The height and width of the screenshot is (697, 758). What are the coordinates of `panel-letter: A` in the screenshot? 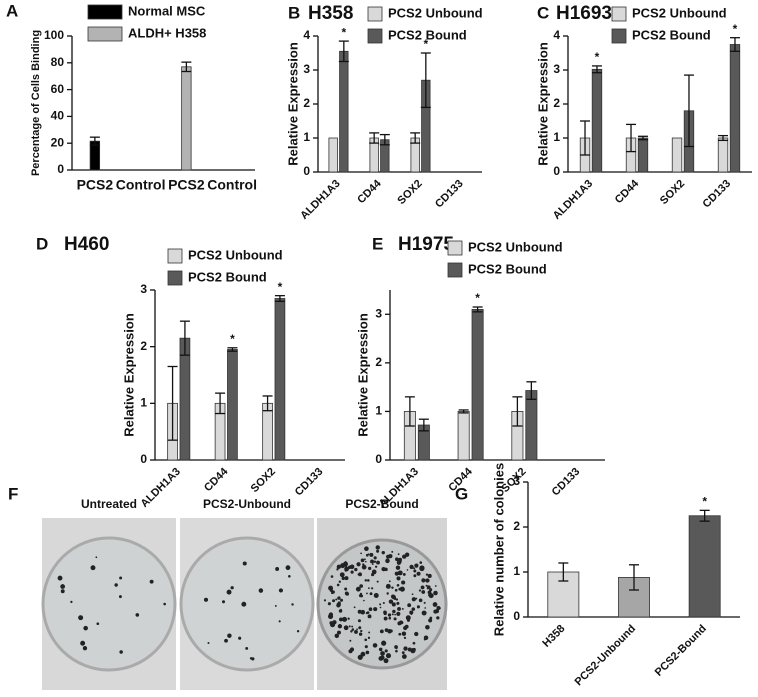 It's located at (12, 10).